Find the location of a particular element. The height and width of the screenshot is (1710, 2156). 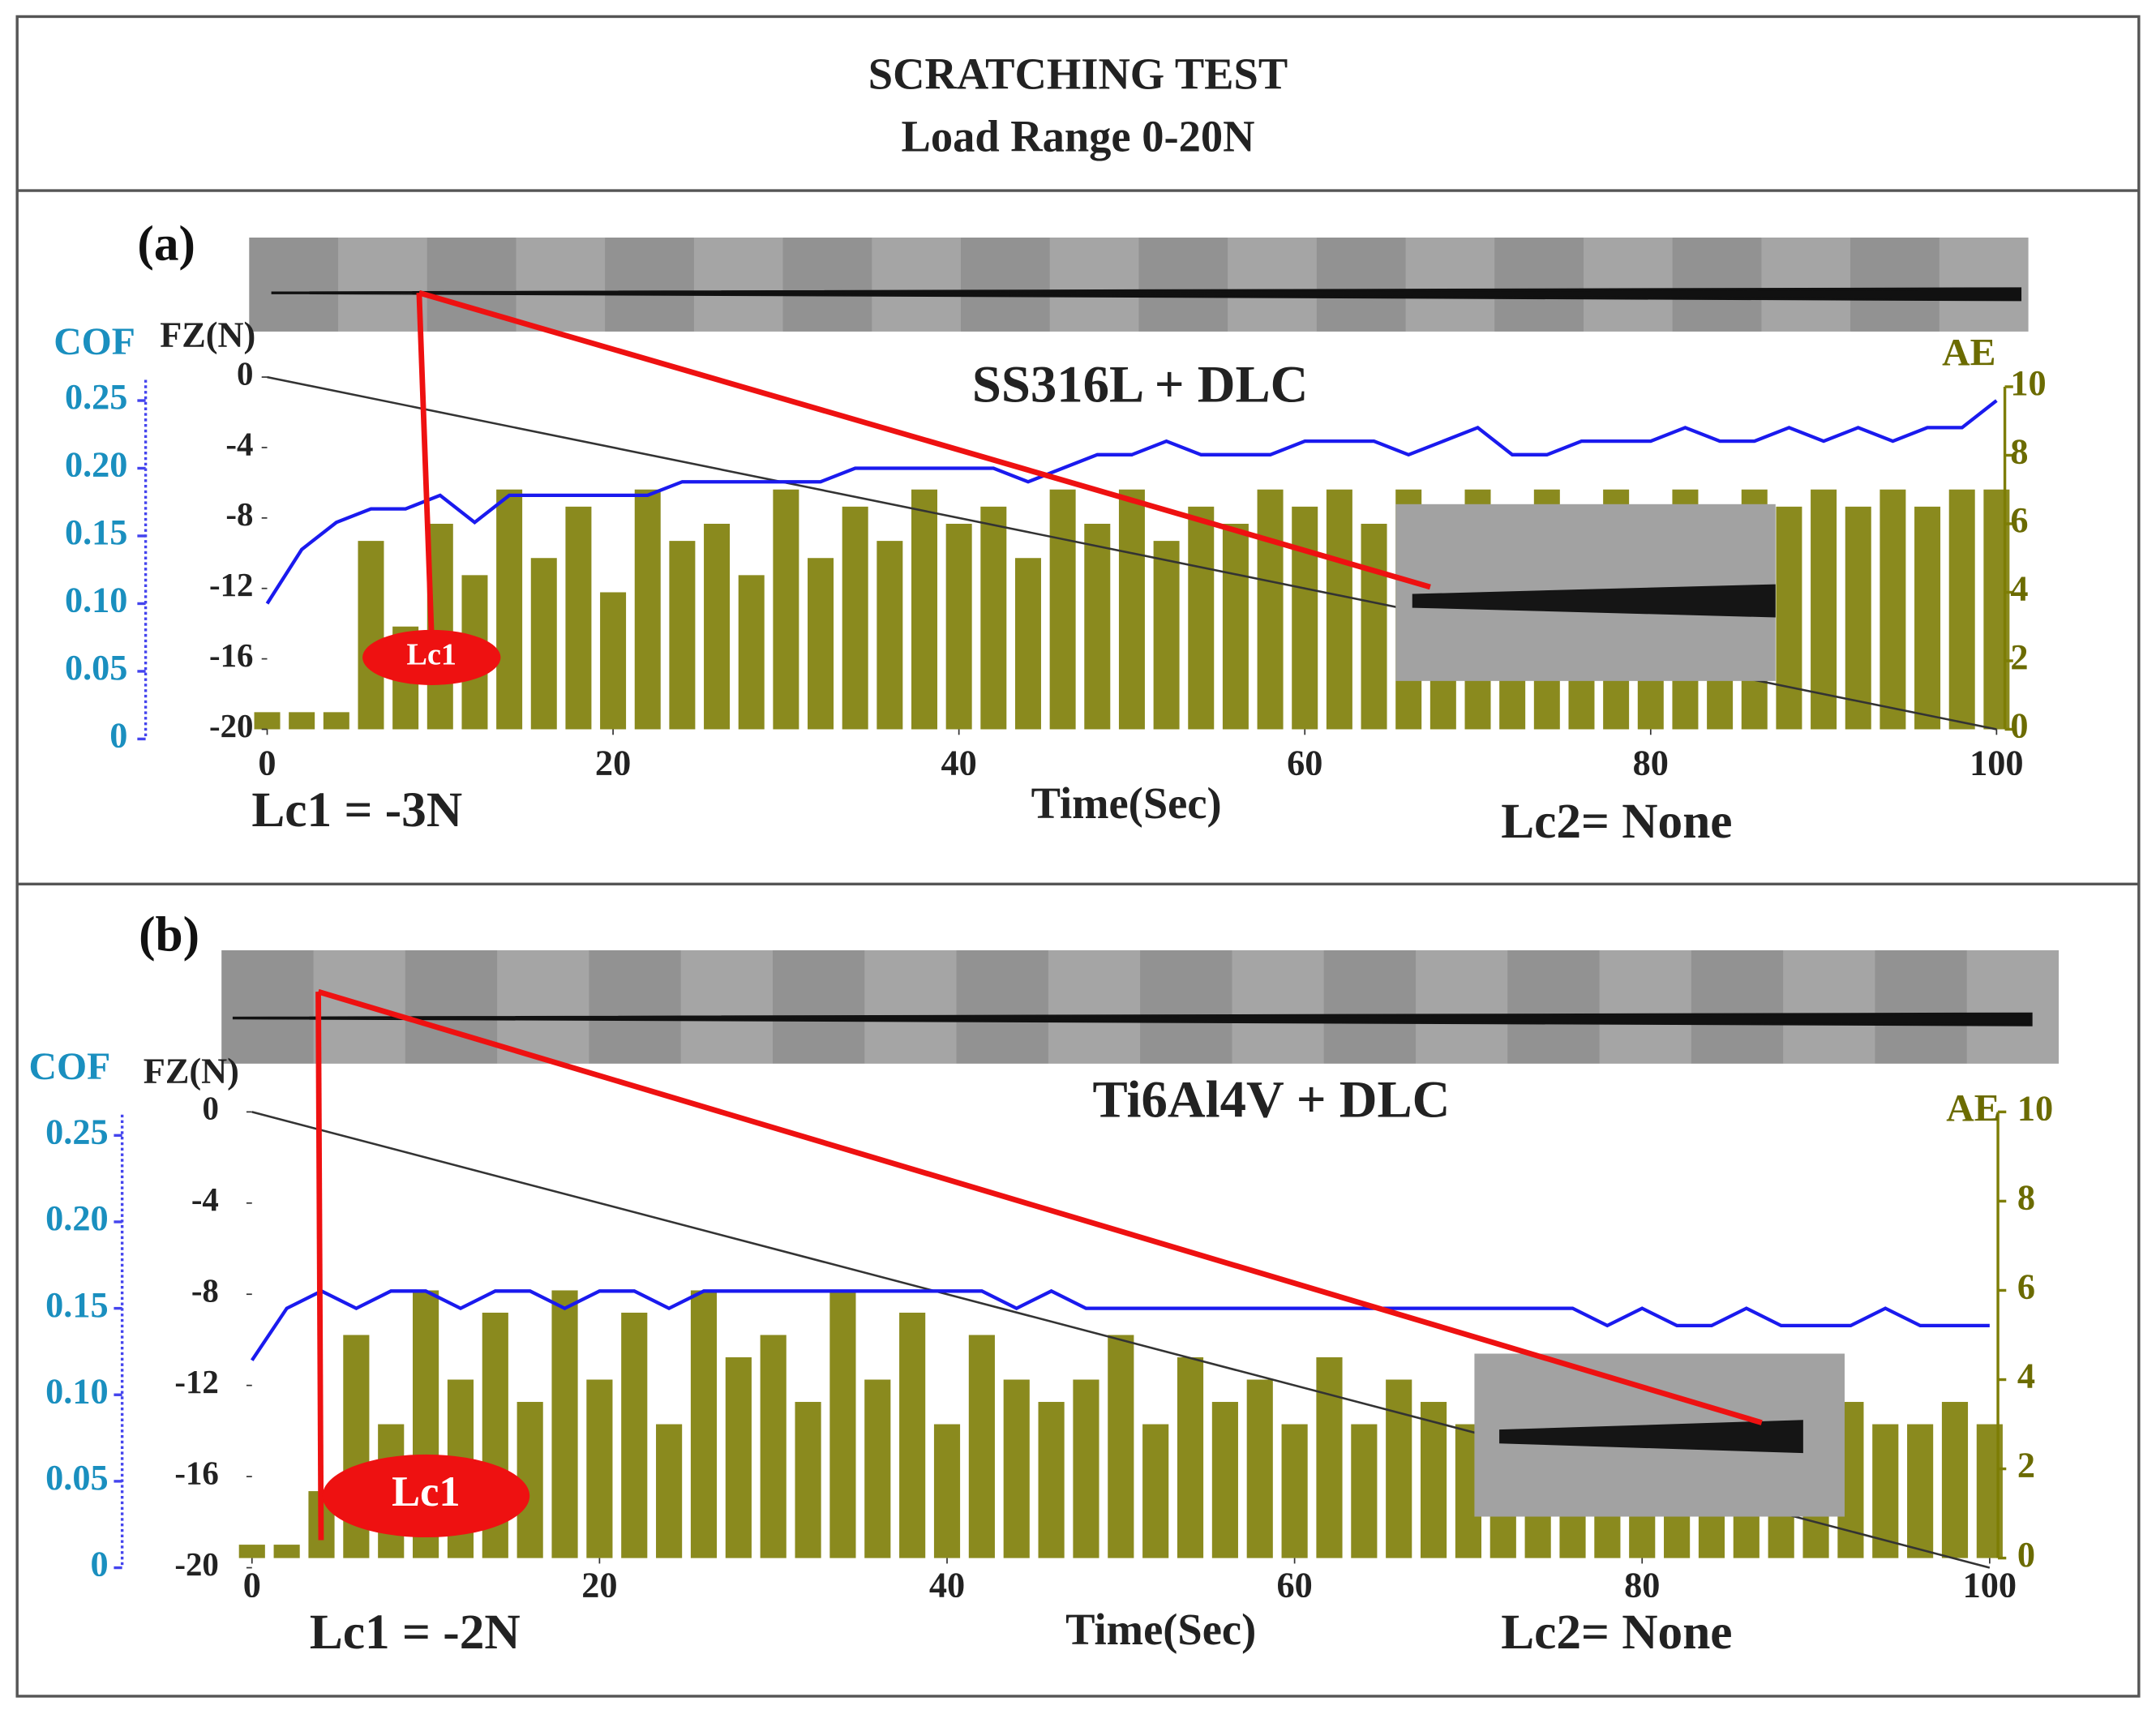

x-tick-label: 40 is located at coordinates (947, 1585).